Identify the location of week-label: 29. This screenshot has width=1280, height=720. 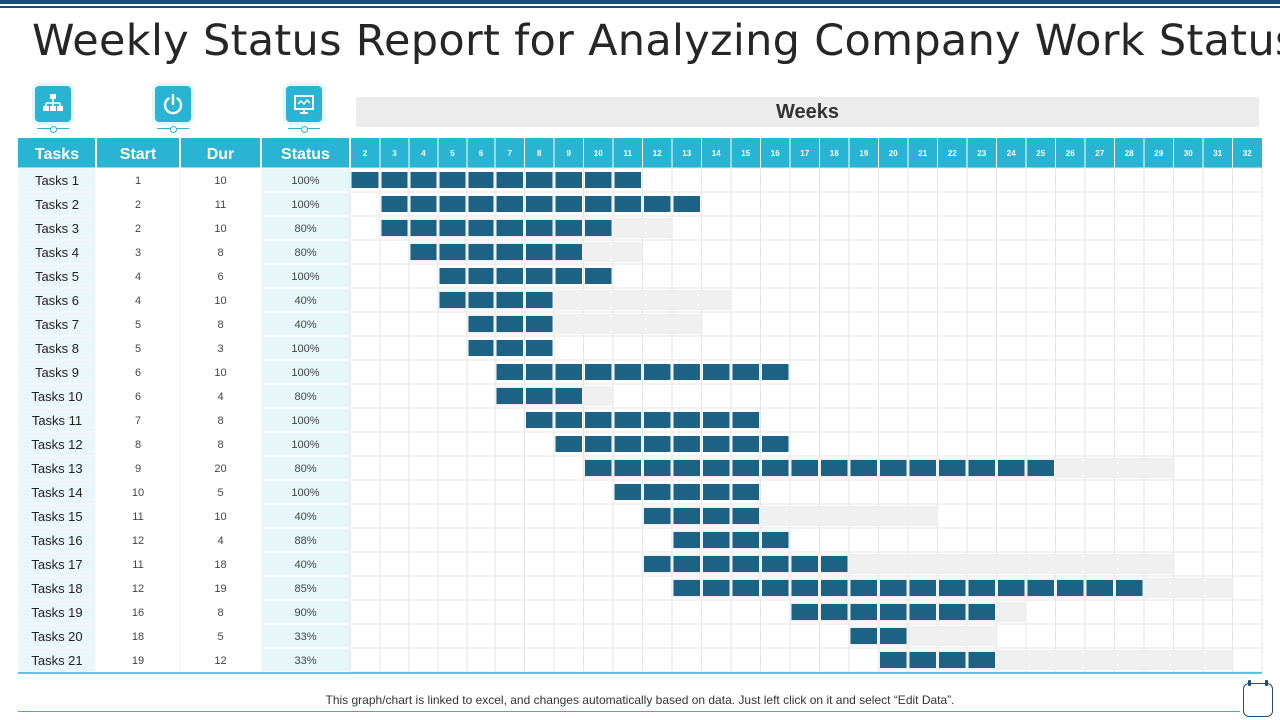
(1158, 153).